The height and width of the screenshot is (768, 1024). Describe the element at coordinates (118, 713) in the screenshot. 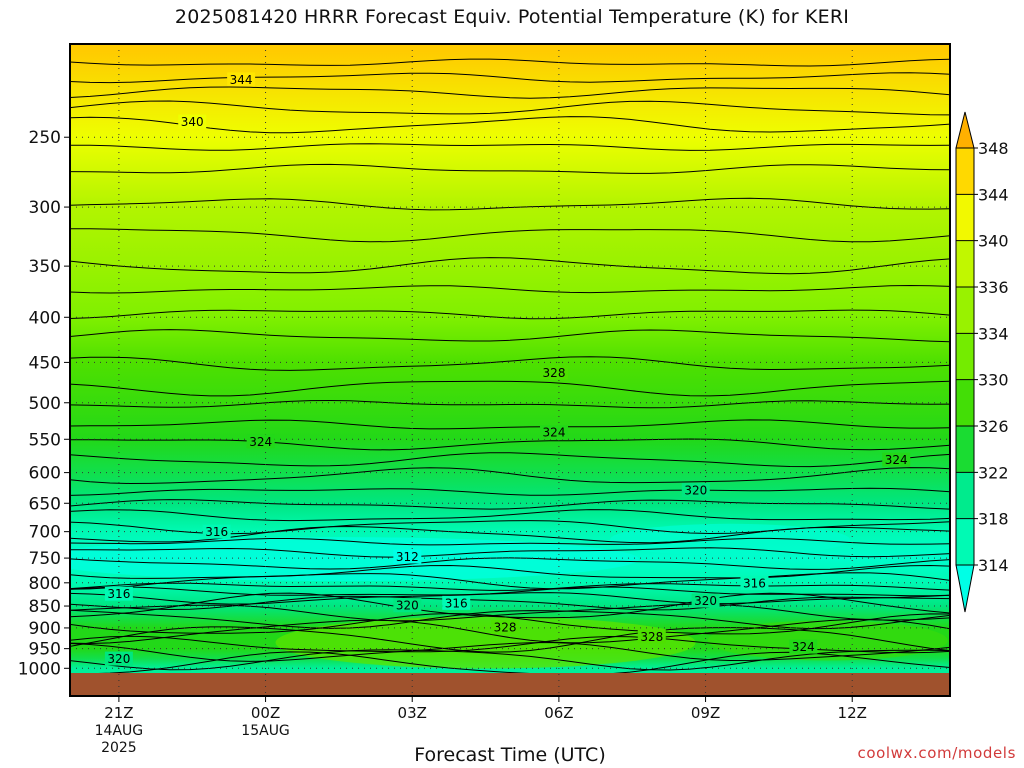

I see `x-tick-label: 21Z` at that location.